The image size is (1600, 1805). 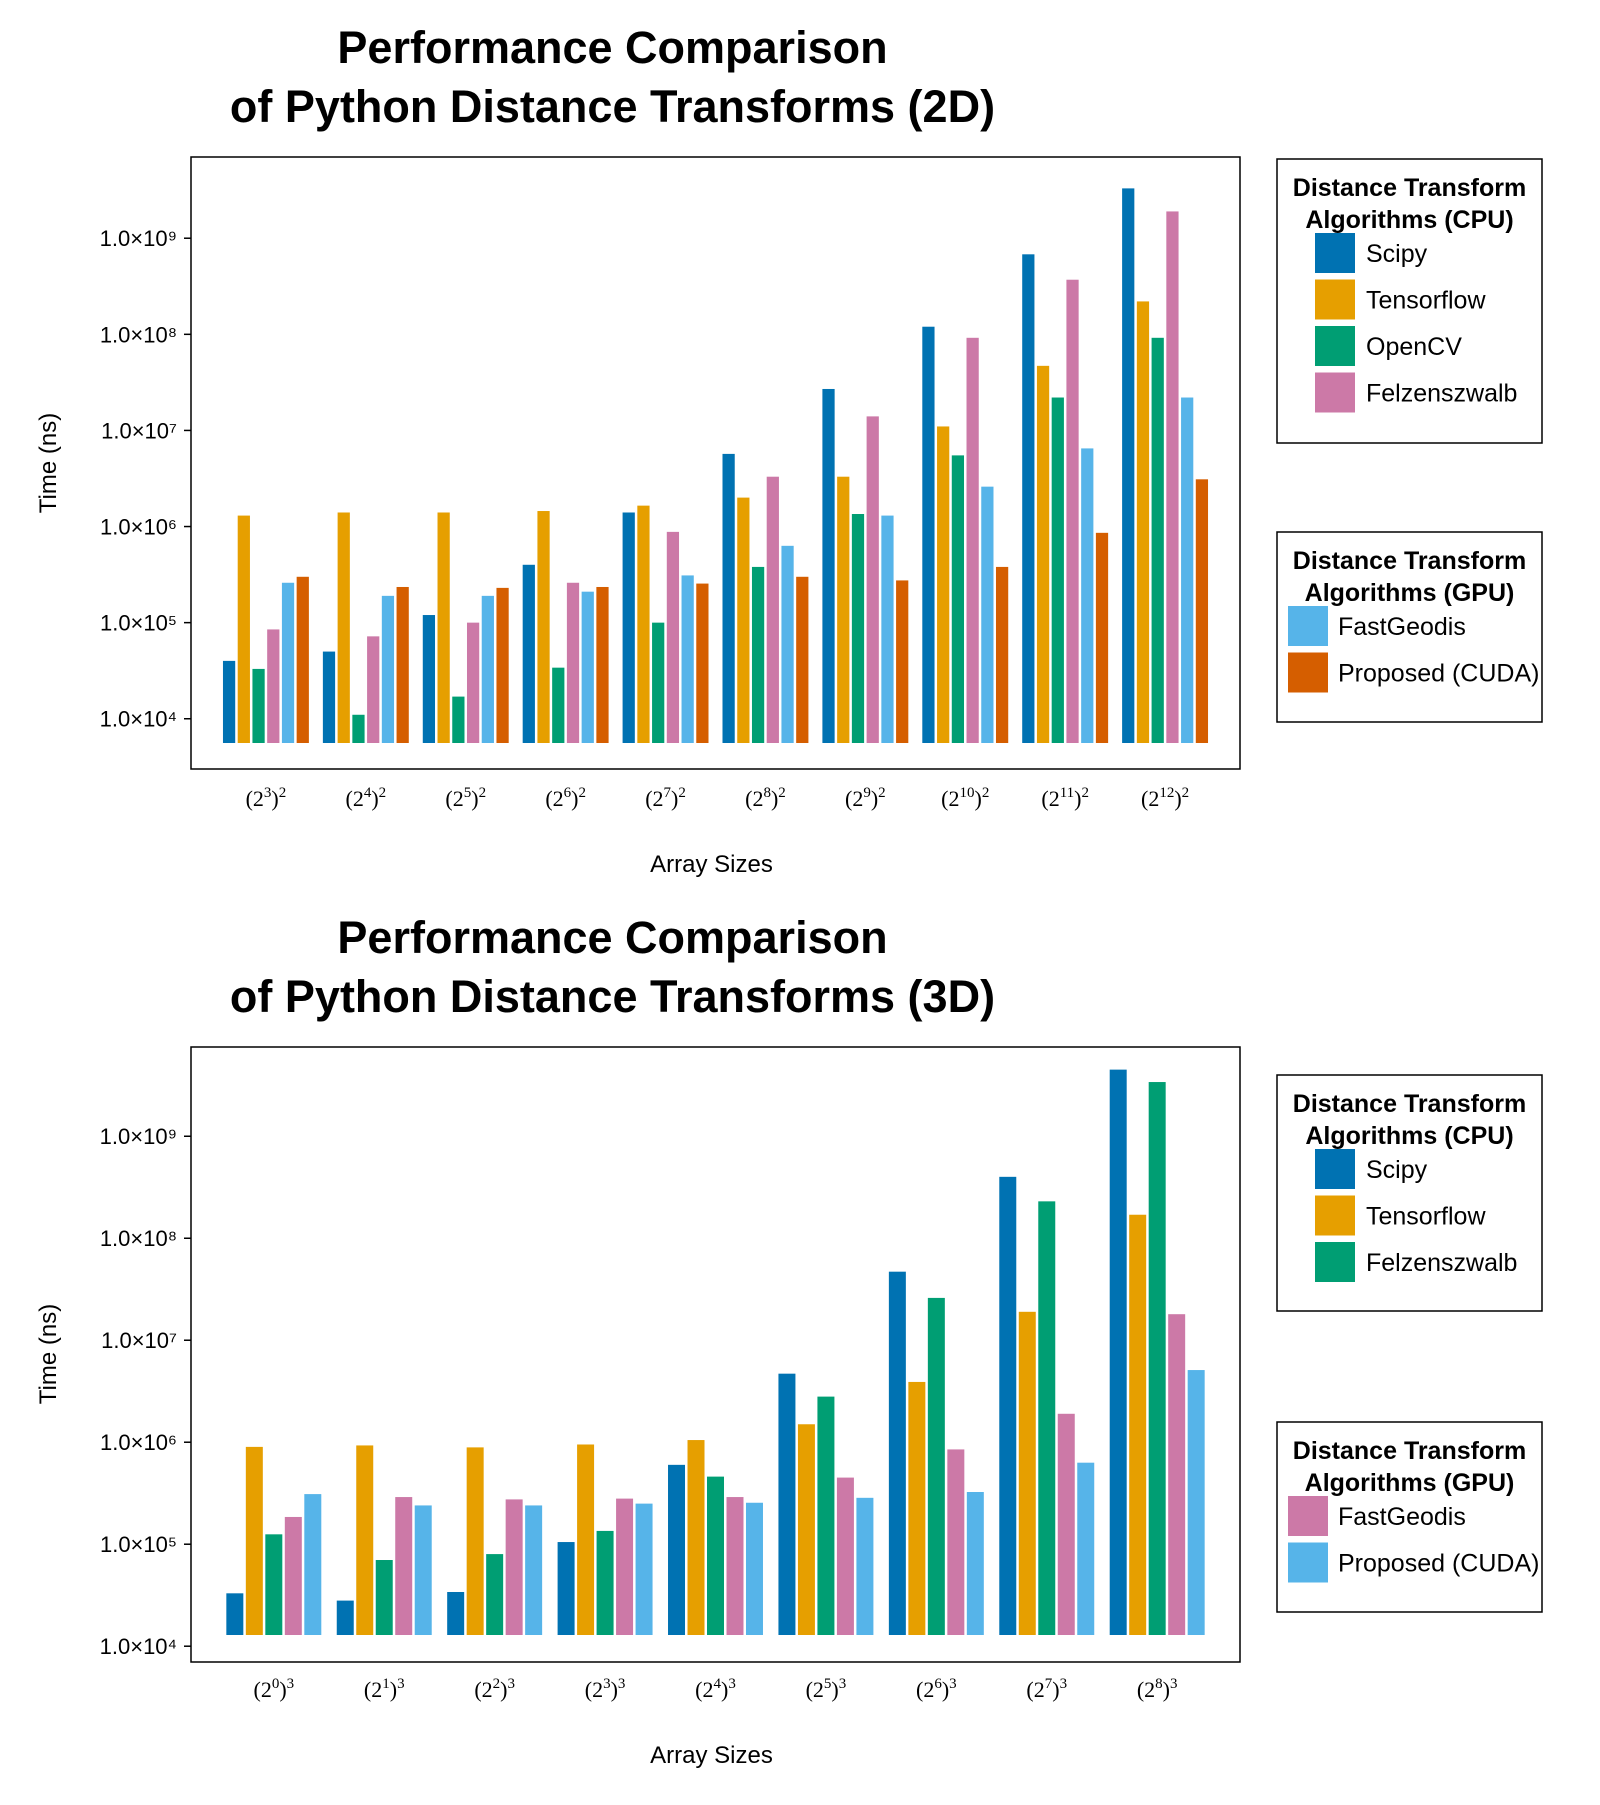 What do you see at coordinates (767, 793) in the screenshot?
I see `x-tick-exp: 8` at bounding box center [767, 793].